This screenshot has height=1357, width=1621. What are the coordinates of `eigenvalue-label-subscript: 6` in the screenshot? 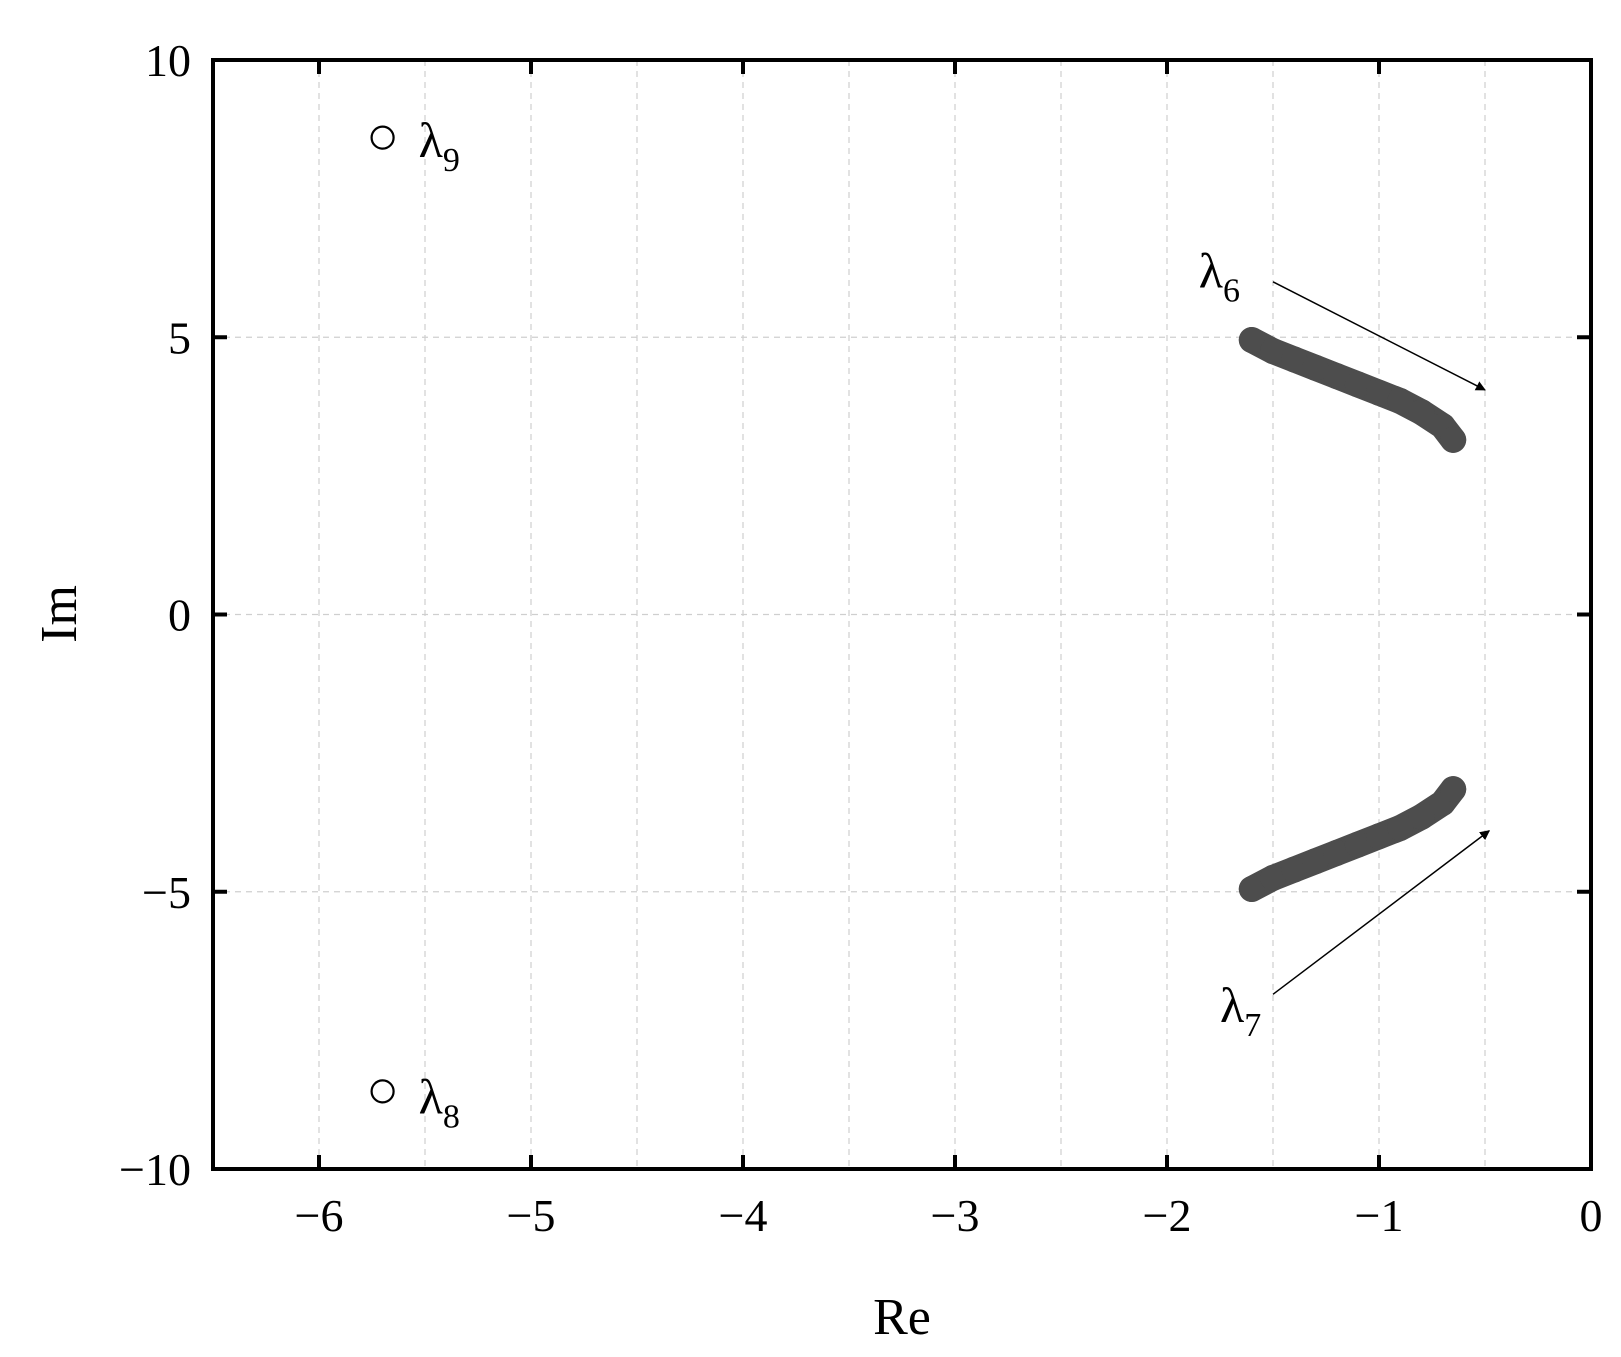 It's located at (1231, 290).